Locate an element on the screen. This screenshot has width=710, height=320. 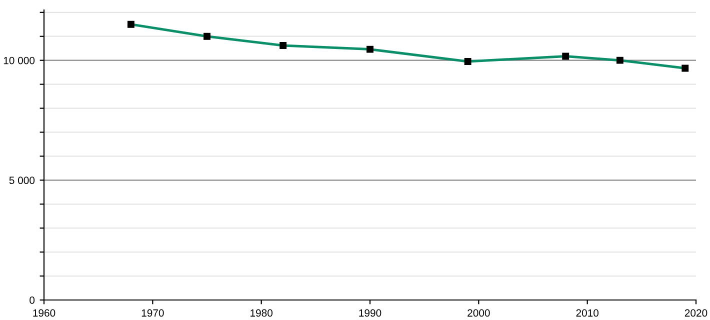
x-tick-label: 1960 is located at coordinates (44, 313).